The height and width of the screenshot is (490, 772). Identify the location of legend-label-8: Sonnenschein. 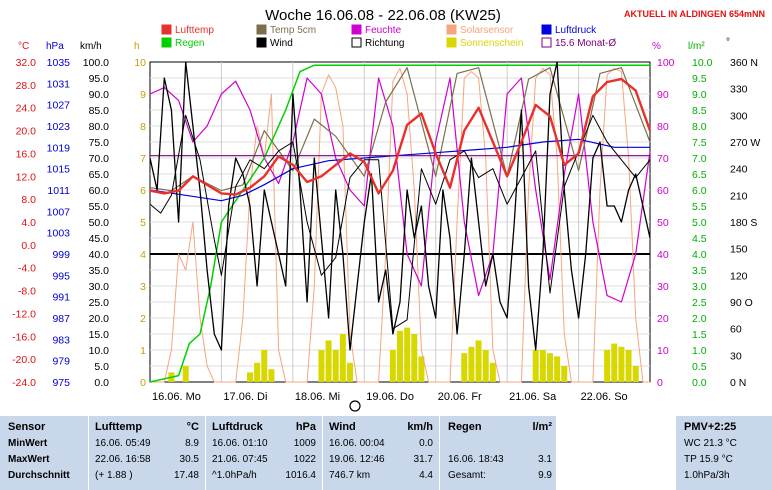
(491, 43).